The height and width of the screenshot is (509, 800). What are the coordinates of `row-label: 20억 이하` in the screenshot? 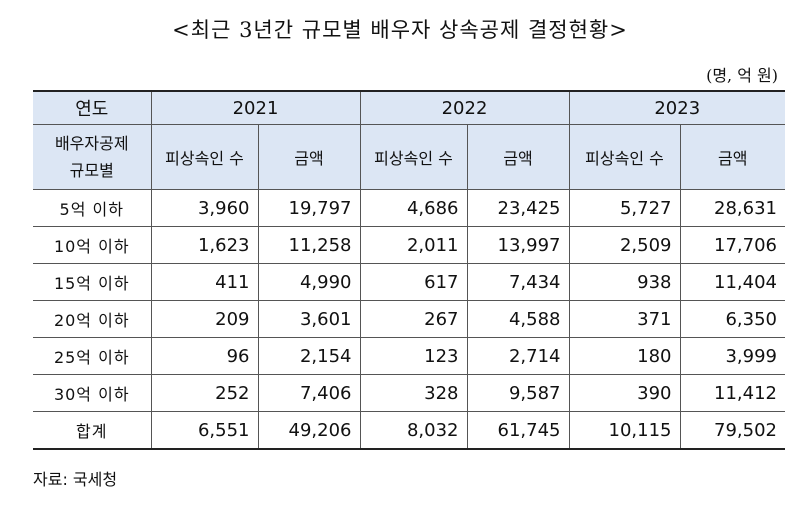 It's located at (92, 319).